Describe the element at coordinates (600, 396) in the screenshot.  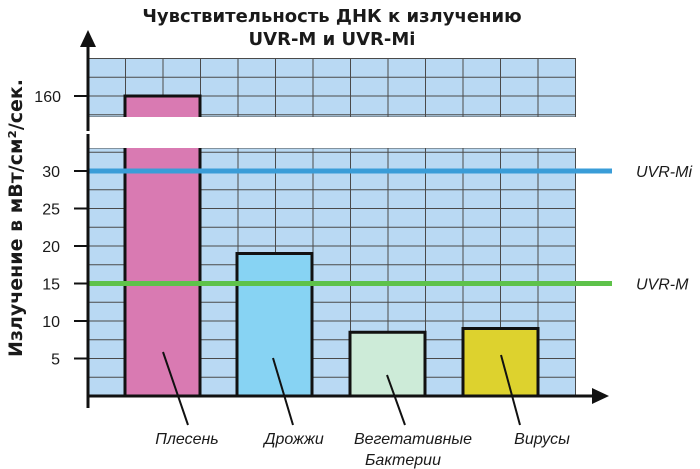
I see `x-axis-arrow` at that location.